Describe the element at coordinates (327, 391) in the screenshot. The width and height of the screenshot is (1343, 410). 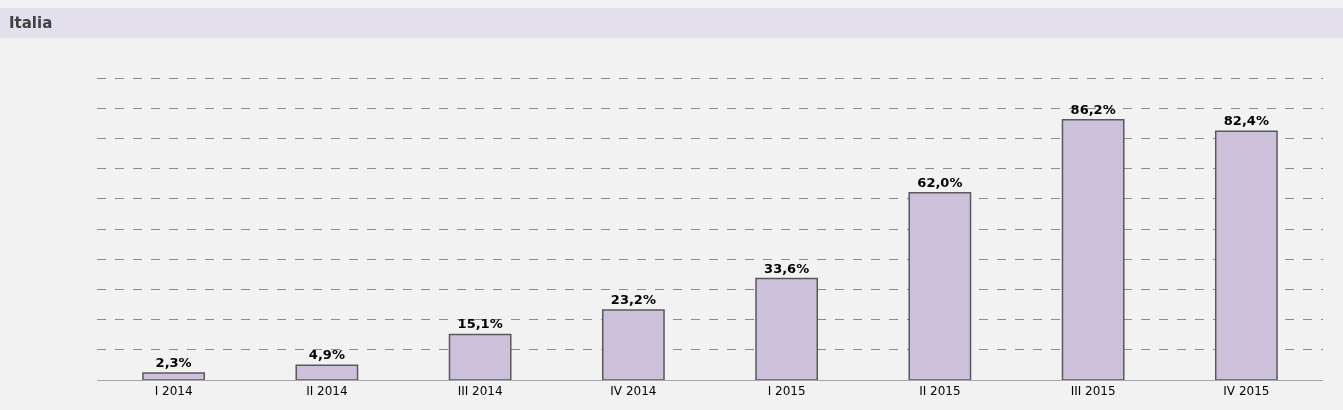
I see `x-tick-label: II 2014` at that location.